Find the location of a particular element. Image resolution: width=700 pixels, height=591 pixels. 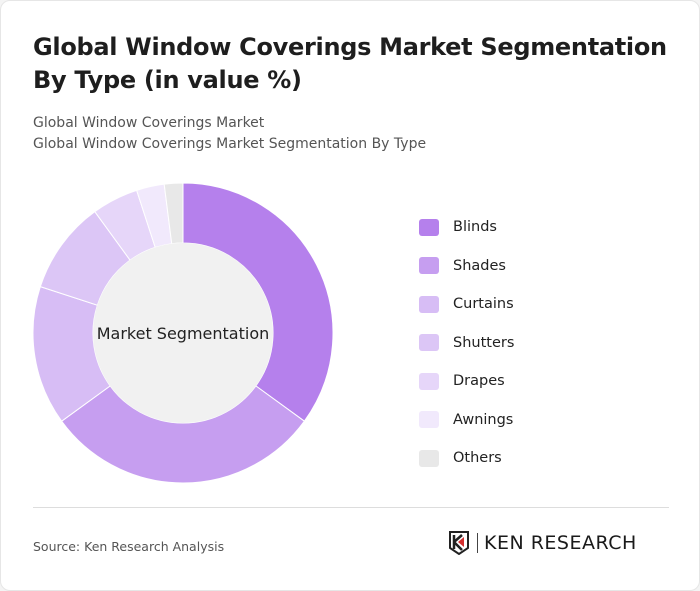

legend-item-awnings: Awnings is located at coordinates (466, 420).